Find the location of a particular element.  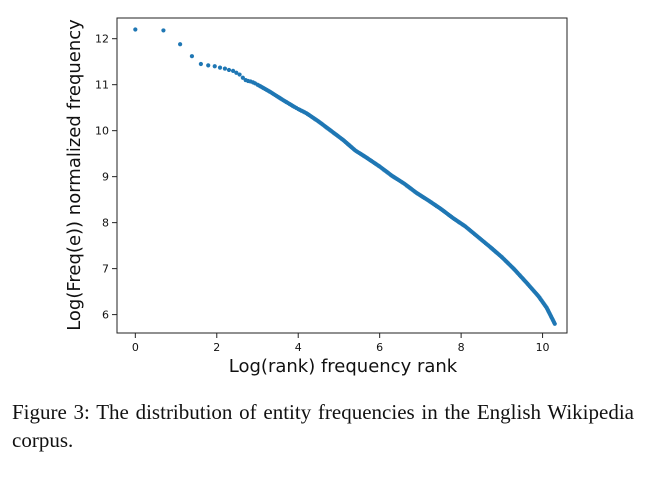

y-tick-label: 7 is located at coordinates (105, 269).